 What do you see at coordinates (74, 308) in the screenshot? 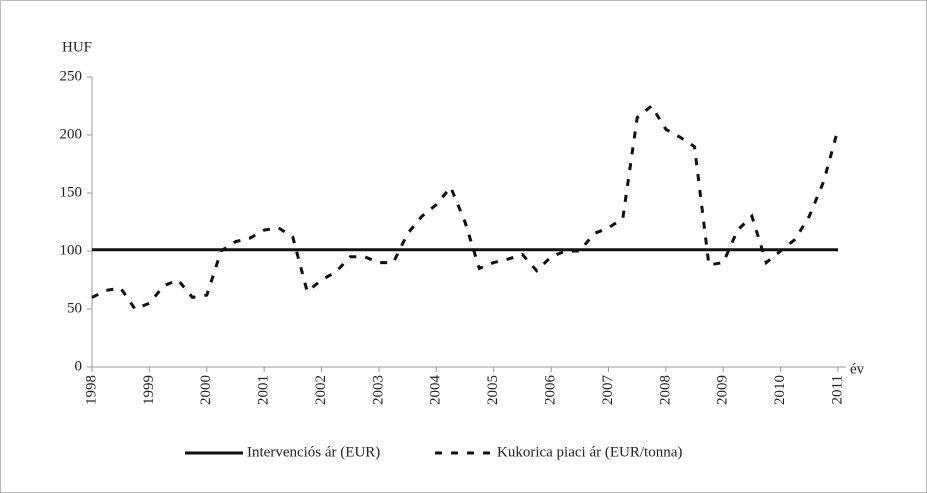
I see `y-tick-label: 50` at bounding box center [74, 308].